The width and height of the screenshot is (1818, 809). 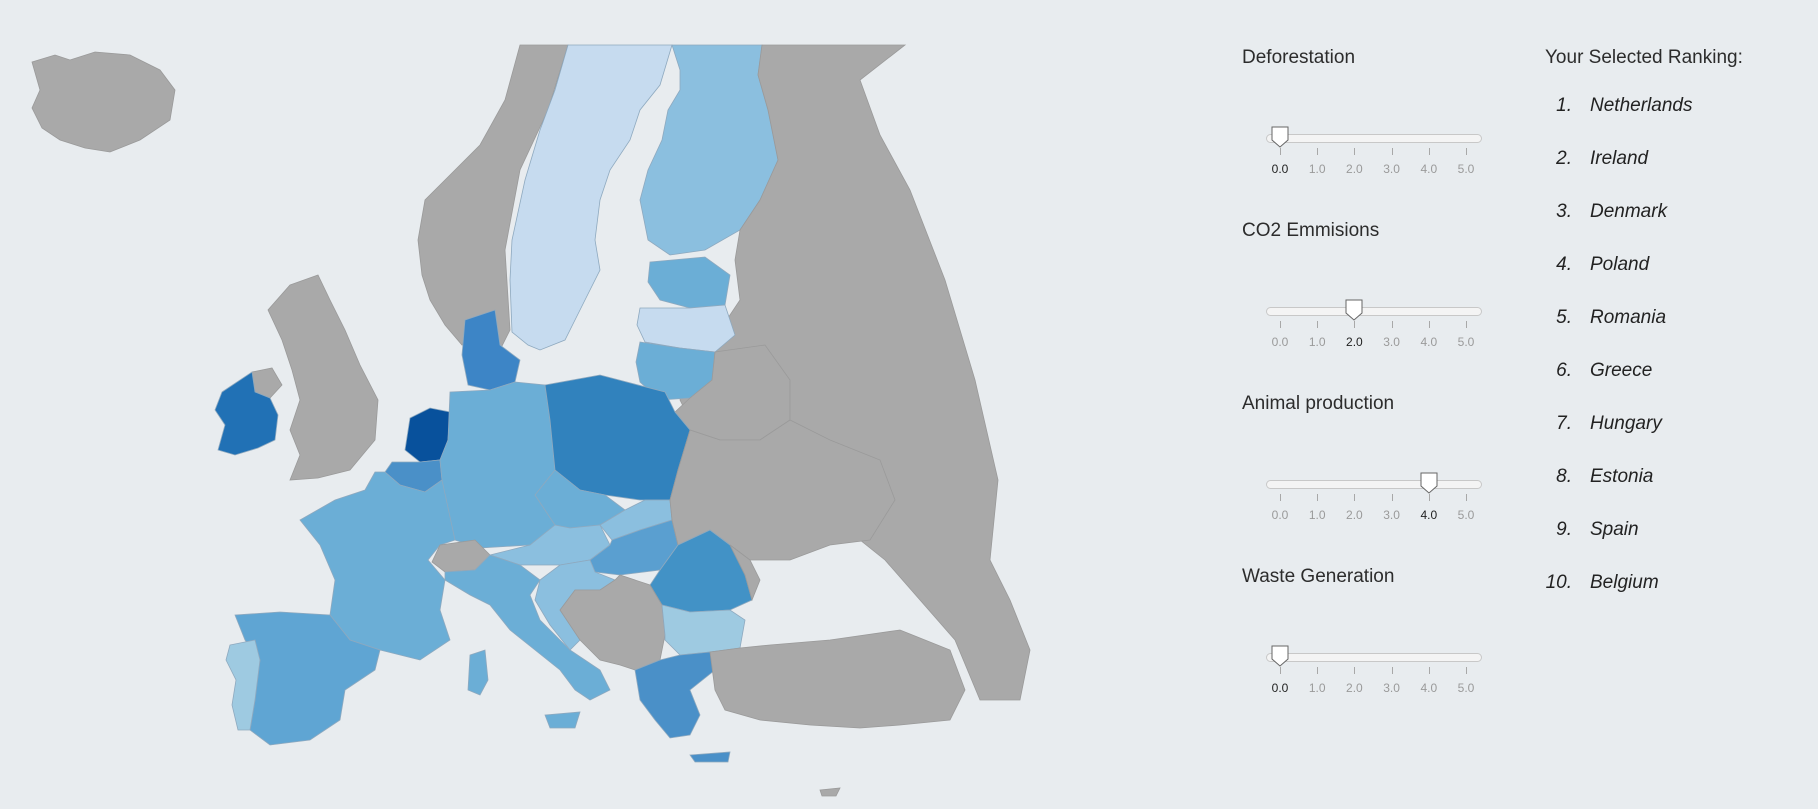 I want to click on ranking-item: 3. Denmark, so click(x=1680, y=227).